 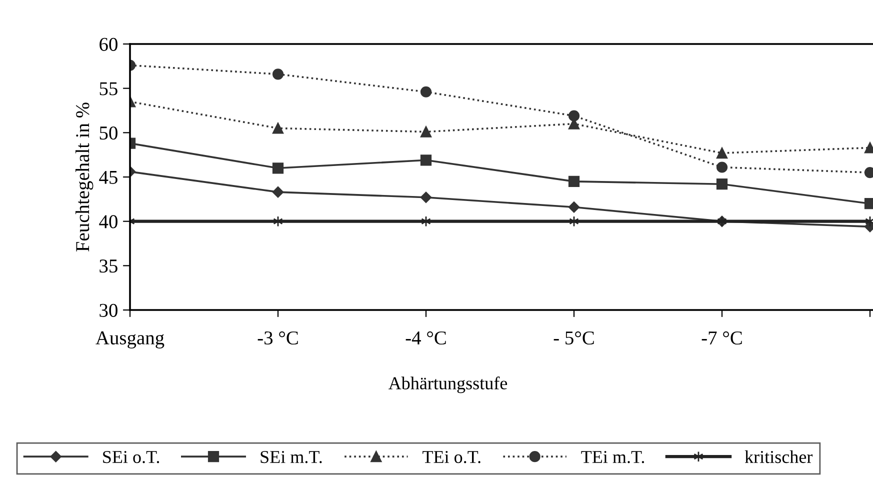 What do you see at coordinates (278, 338) in the screenshot?
I see `x-tick-label: -3 °C` at bounding box center [278, 338].